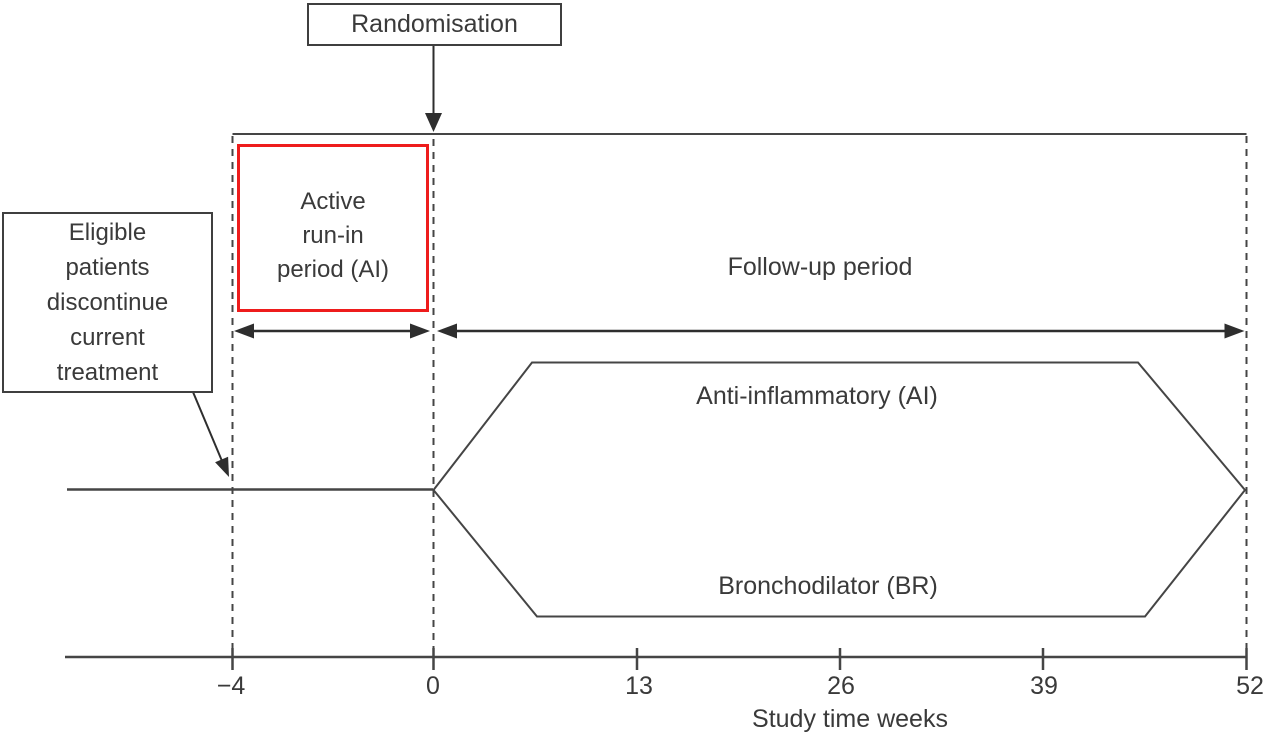 The width and height of the screenshot is (1267, 741). I want to click on axis-ticks, so click(739, 659).